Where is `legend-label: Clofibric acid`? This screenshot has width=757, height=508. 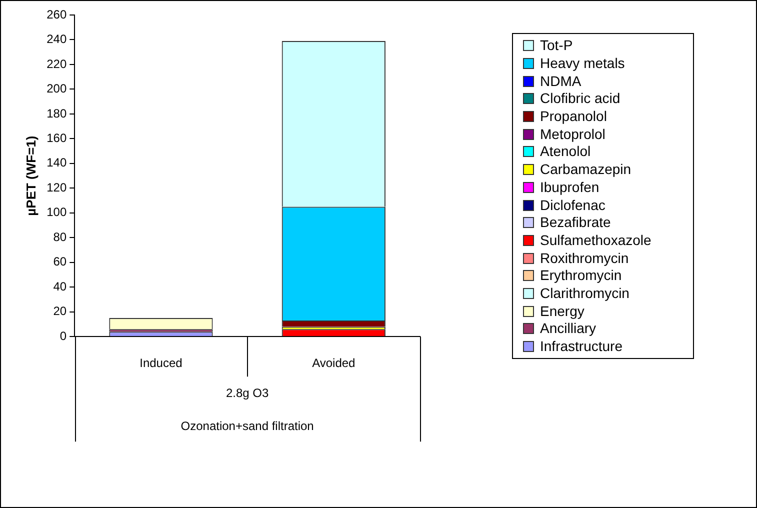
legend-label: Clofibric acid is located at coordinates (580, 99).